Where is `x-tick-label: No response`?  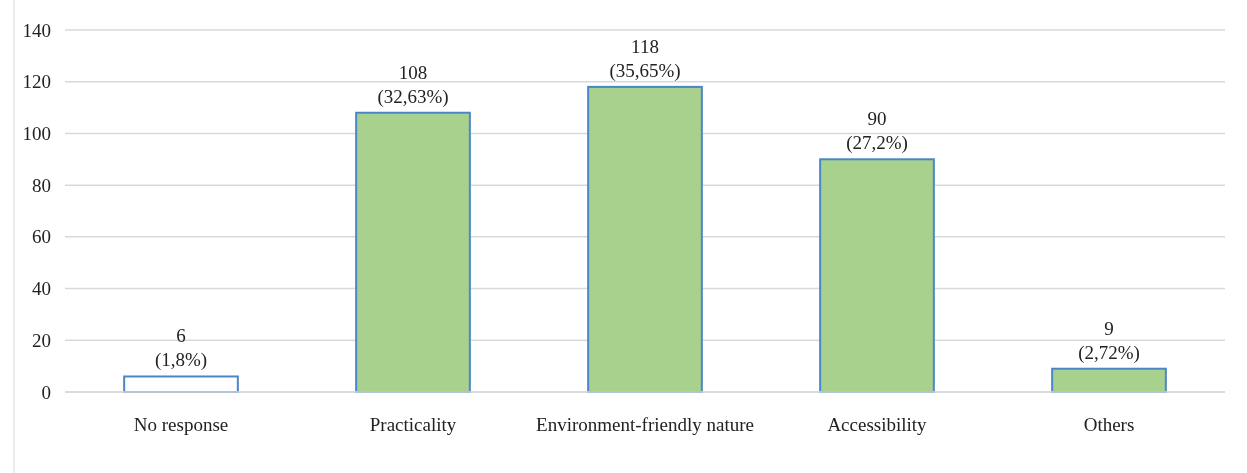
x-tick-label: No response is located at coordinates (181, 424).